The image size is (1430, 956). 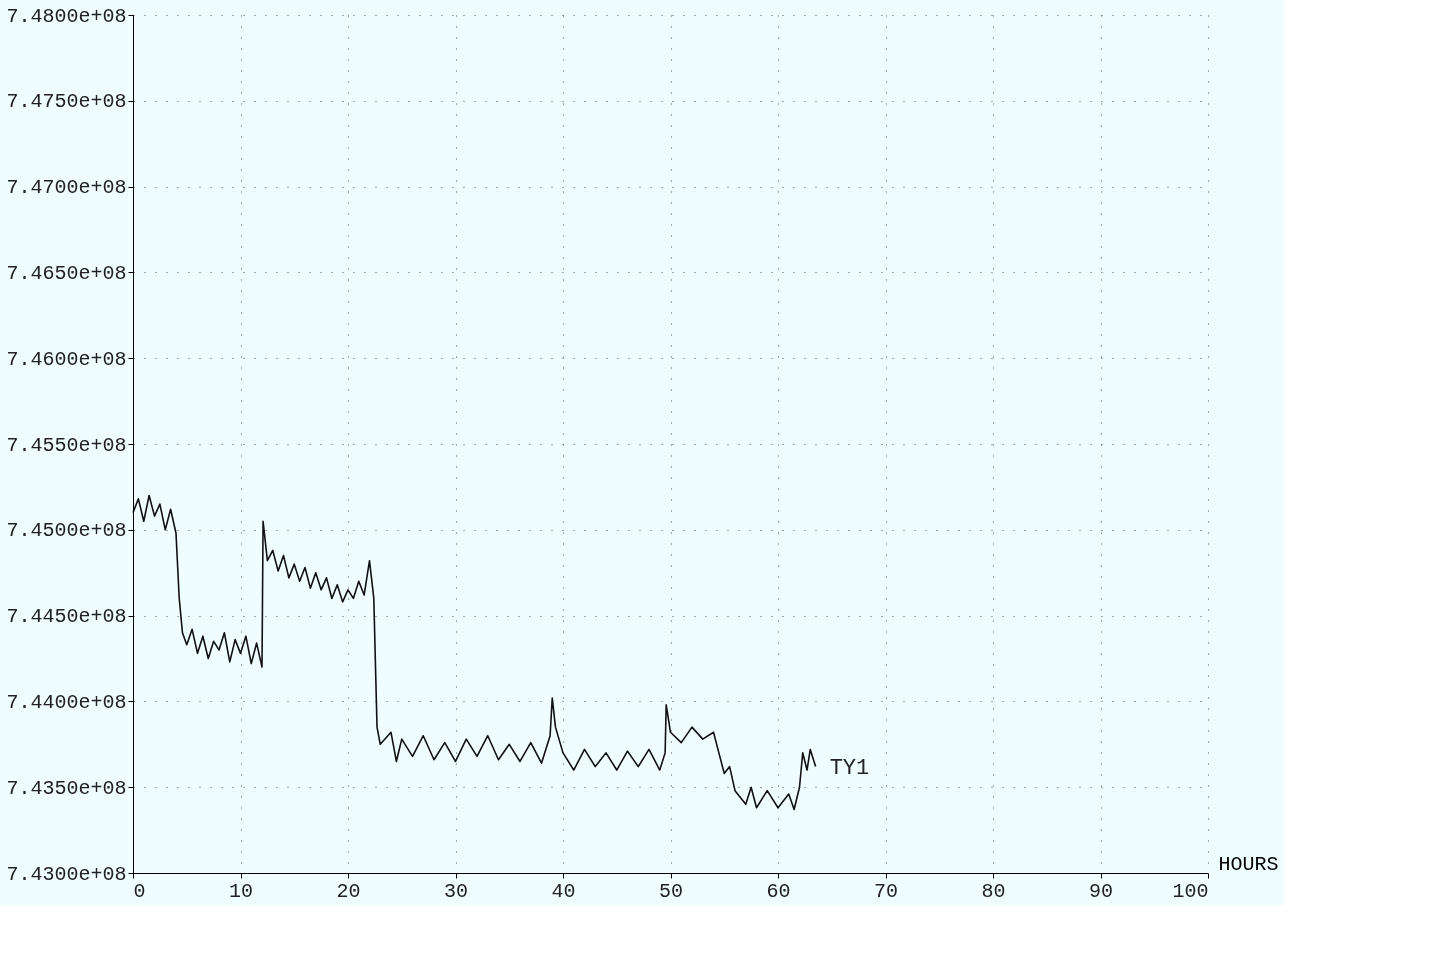 I want to click on x-tick-label: 0, so click(x=139, y=891).